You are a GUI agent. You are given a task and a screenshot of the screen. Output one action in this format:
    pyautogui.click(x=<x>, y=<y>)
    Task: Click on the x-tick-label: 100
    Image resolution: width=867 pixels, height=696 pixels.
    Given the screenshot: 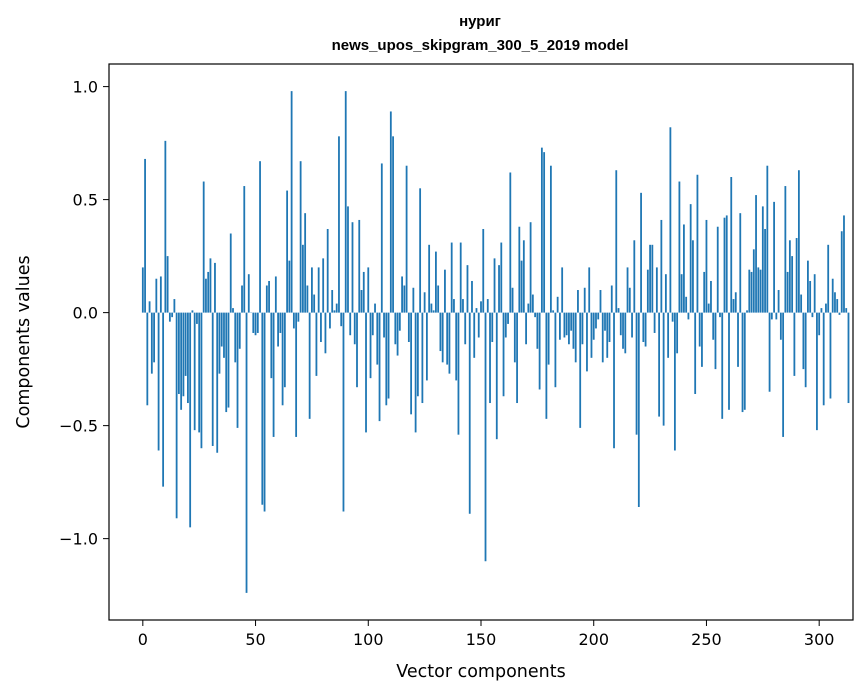 What is the action you would take?
    pyautogui.click(x=368, y=639)
    